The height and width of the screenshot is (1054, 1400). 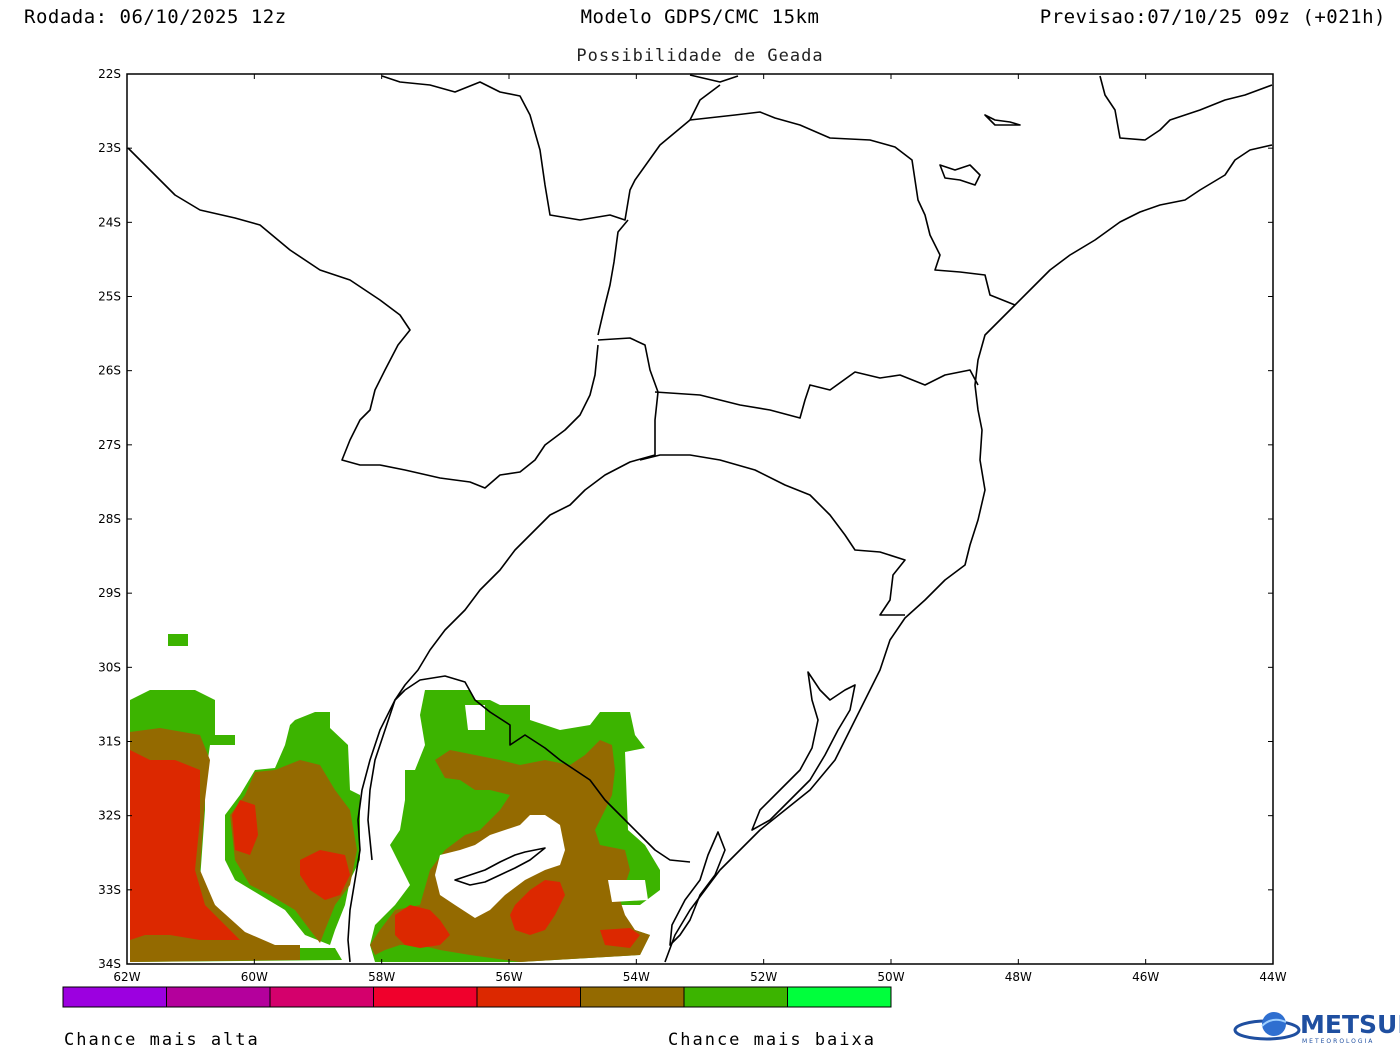 I want to click on lat-label-33S: 33S, so click(x=109, y=890).